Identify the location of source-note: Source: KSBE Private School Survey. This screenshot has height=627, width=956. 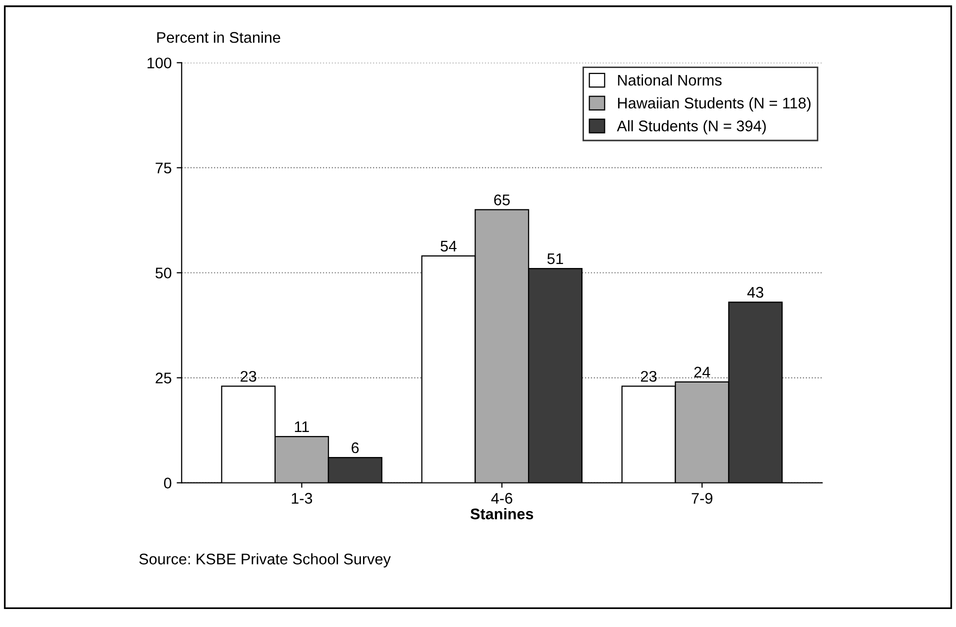
(265, 560).